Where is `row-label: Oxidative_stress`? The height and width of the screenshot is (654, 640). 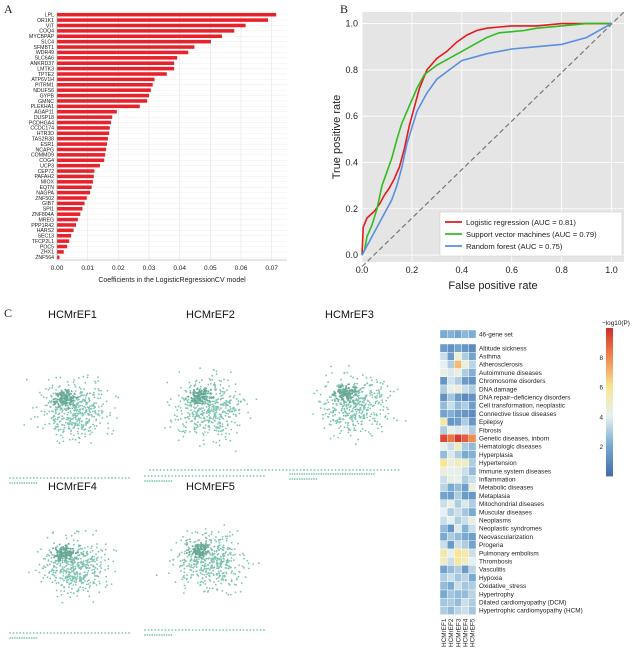
row-label: Oxidative_stress is located at coordinates (502, 586).